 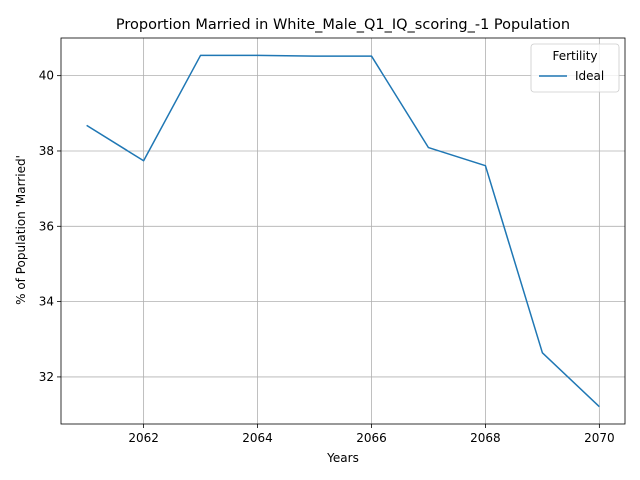 I want to click on legend-entry-label: Ideal, so click(x=589, y=76).